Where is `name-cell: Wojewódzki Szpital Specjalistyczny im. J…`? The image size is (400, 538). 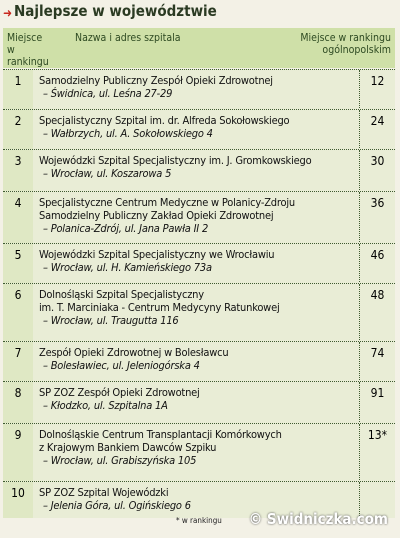
name-cell: Wojewódzki Szpital Specjalistyczny im. J… is located at coordinates (175, 167).